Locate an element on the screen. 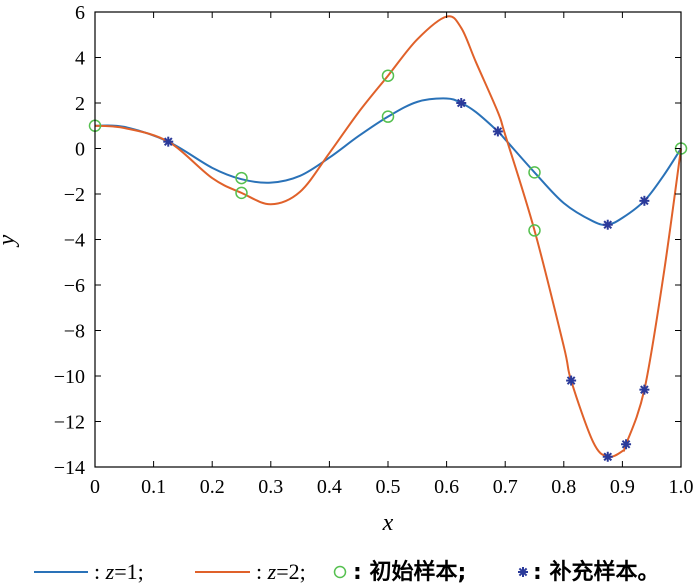  y-tick-label: 4 is located at coordinates (80, 59).